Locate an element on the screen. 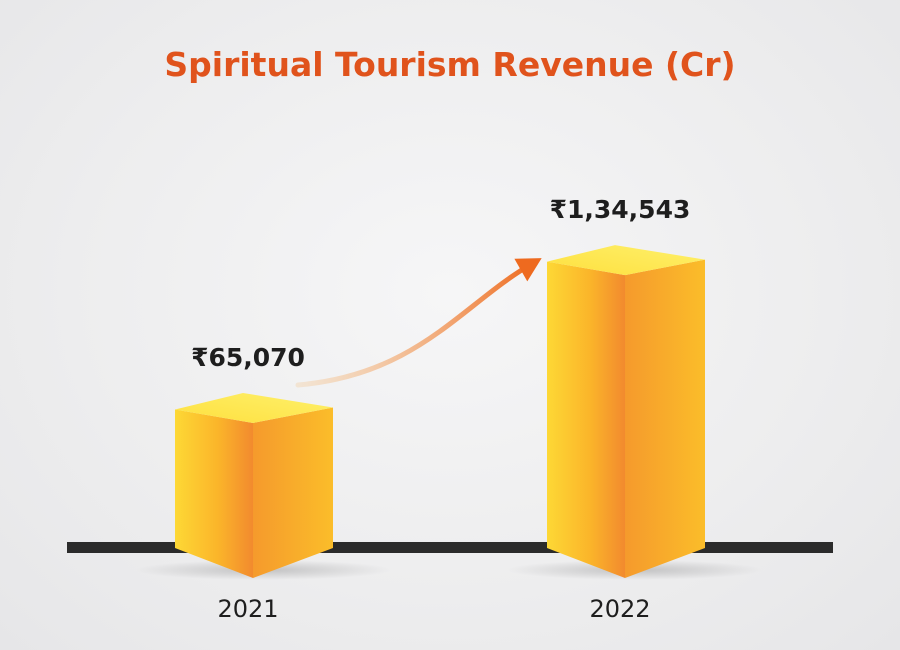 This screenshot has width=900, height=650. bar-value-label: ₹65,070 is located at coordinates (248, 357).